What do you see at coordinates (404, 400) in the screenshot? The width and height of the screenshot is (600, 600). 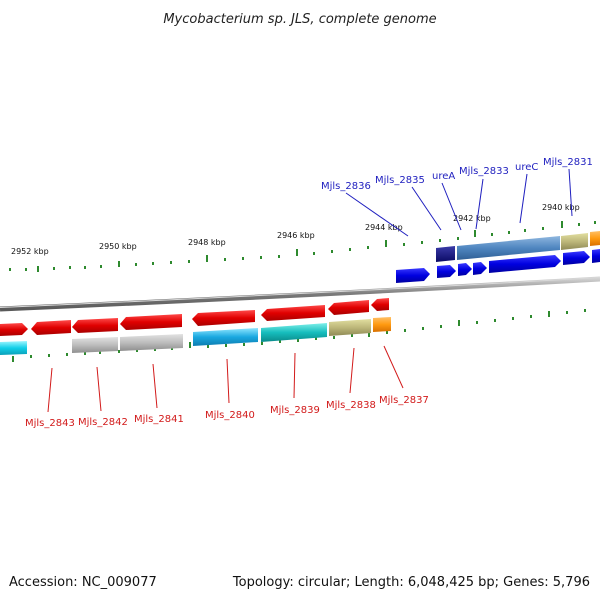 I see `label-mjls-2837: Mjls_2837` at bounding box center [404, 400].